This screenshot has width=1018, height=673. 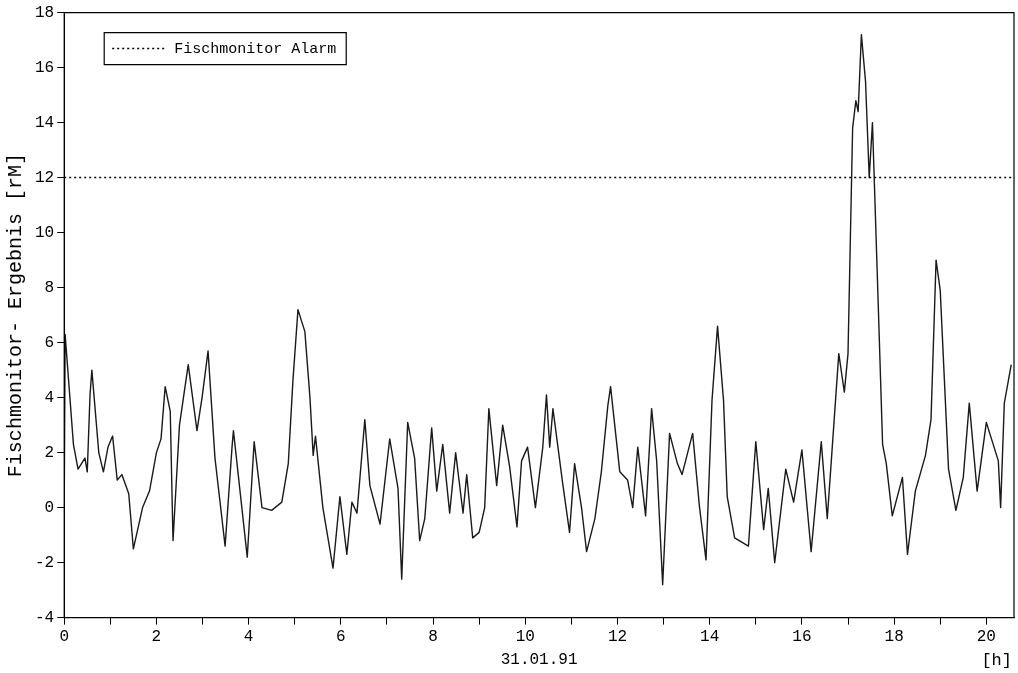 What do you see at coordinates (986, 637) in the screenshot?
I see `x-tick-label: 20` at bounding box center [986, 637].